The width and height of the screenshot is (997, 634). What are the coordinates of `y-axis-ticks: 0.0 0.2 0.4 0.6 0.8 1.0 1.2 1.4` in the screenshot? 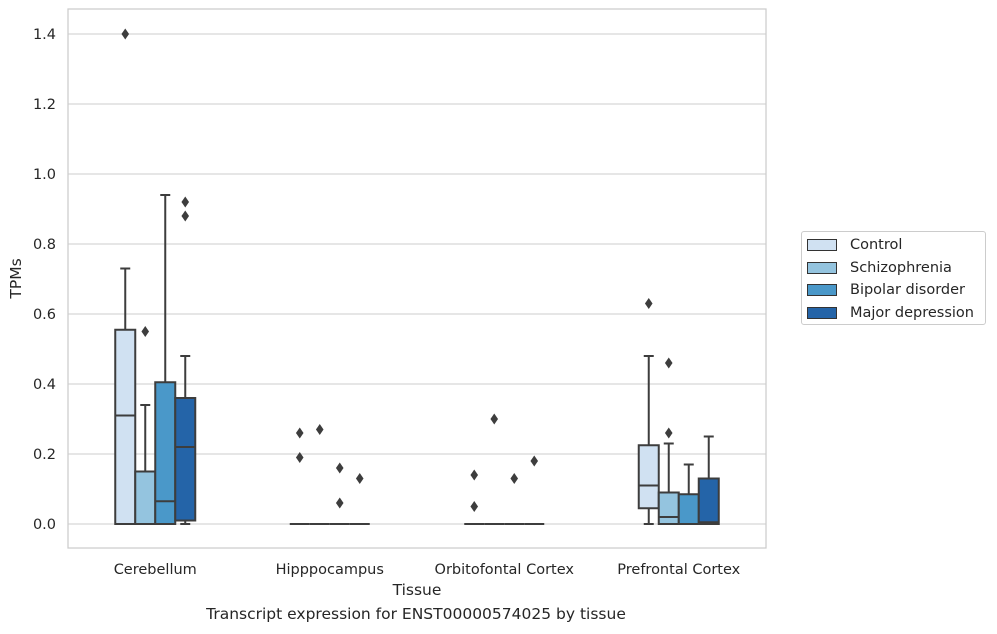 It's located at (44, 280).